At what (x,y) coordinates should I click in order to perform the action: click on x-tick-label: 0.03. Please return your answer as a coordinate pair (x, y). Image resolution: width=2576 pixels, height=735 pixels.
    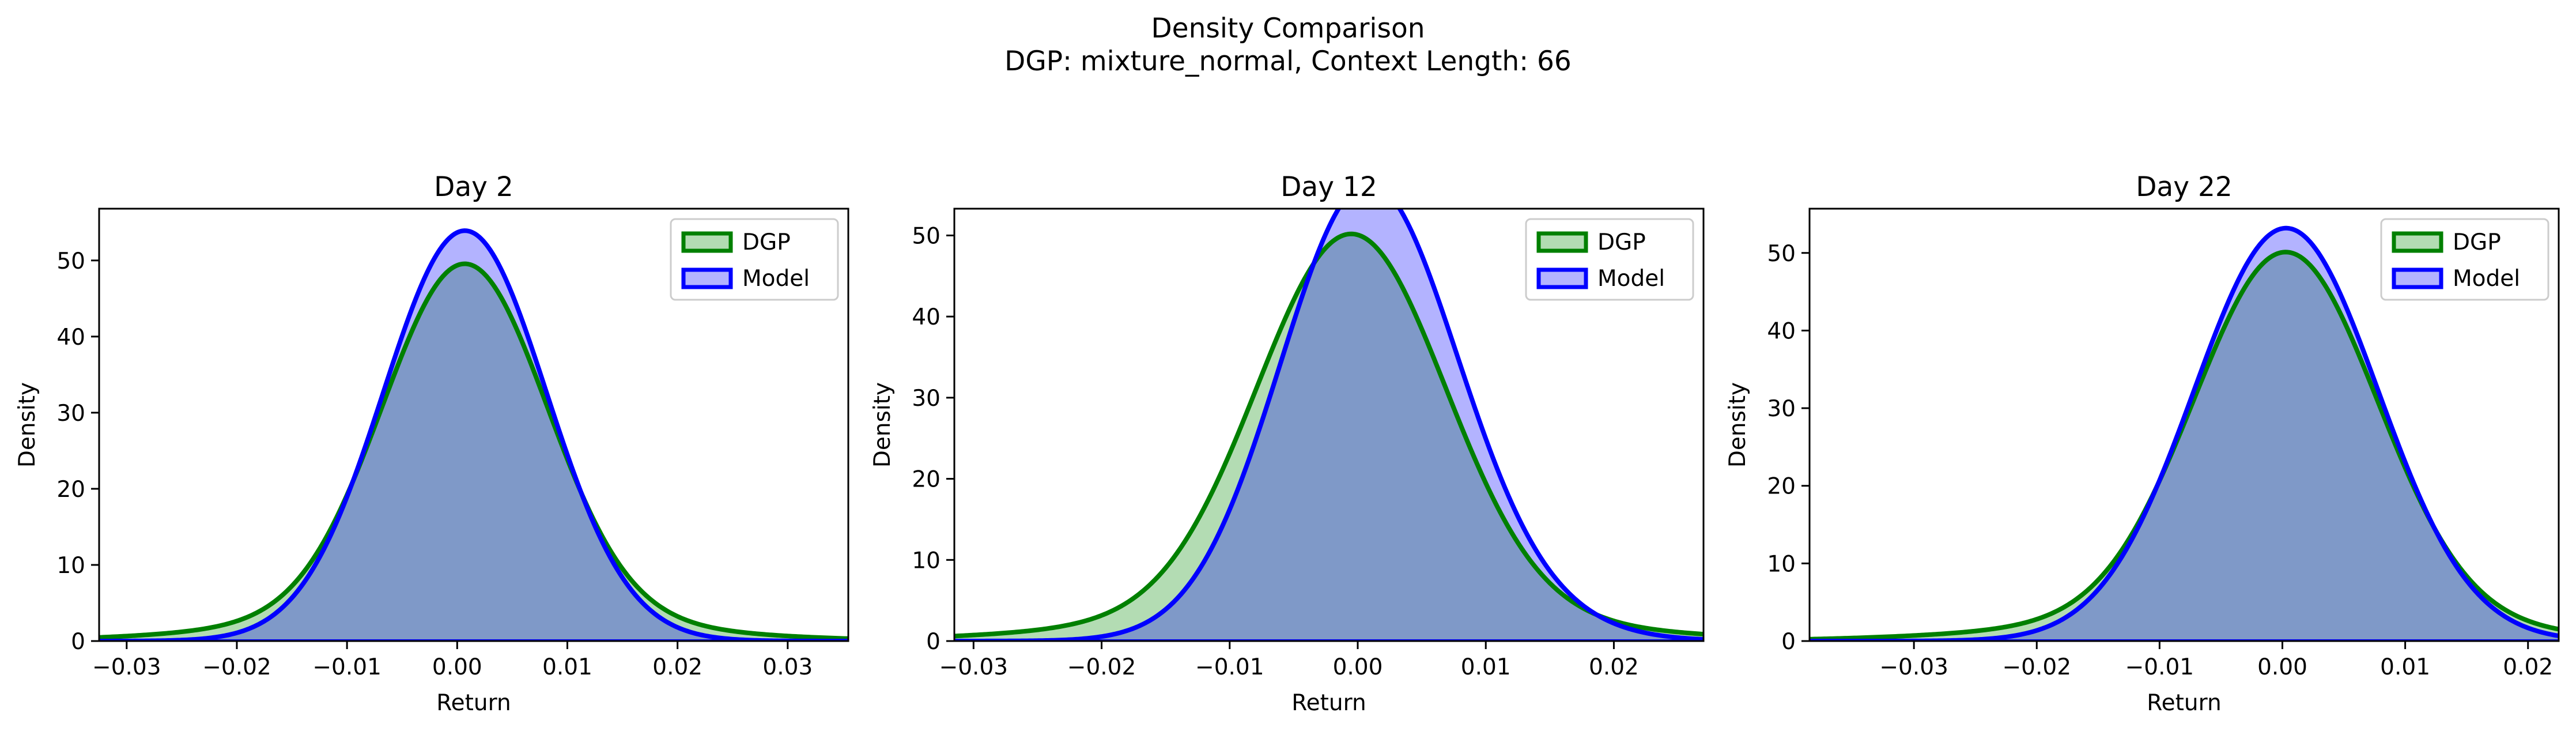
    Looking at the image, I should click on (787, 667).